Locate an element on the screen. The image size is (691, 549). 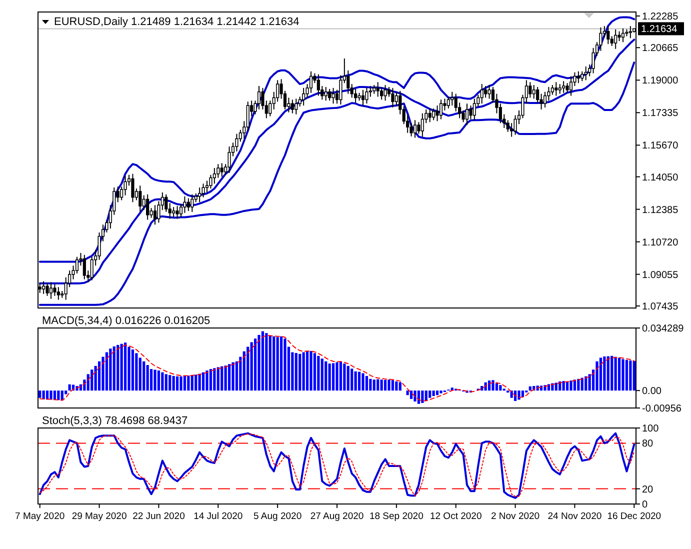
y-tick-label: 1.10720 is located at coordinates (660, 242).